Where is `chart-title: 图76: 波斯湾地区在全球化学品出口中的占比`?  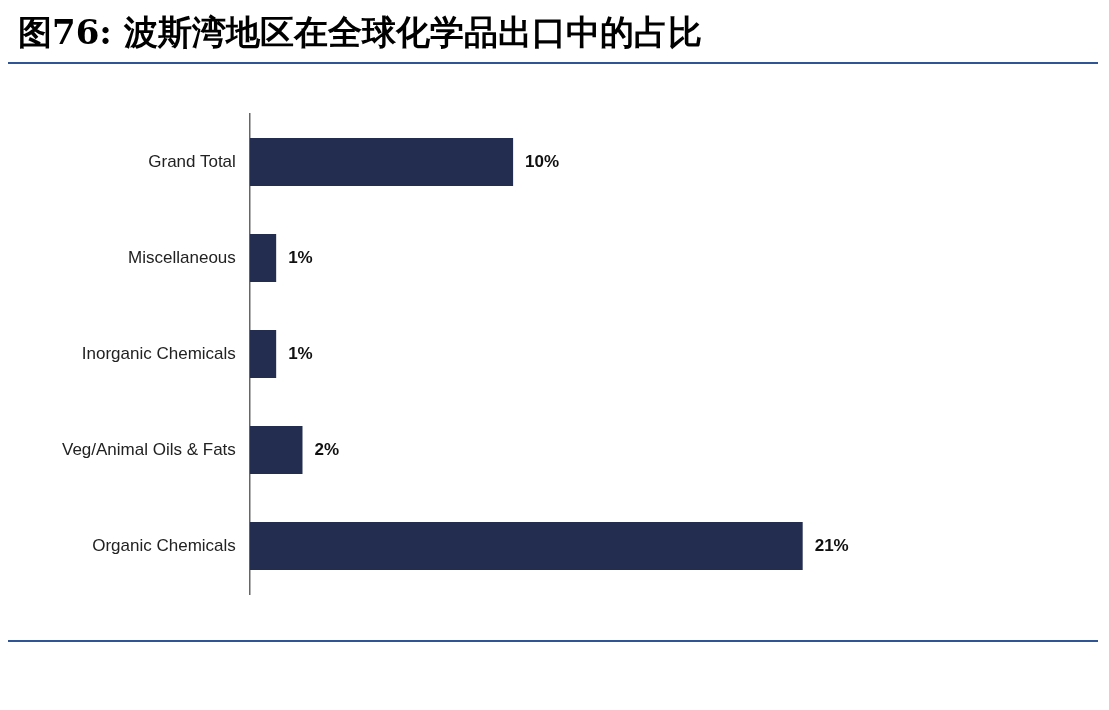 chart-title: 图76: 波斯湾地区在全球化学品出口中的占比 is located at coordinates (553, 36).